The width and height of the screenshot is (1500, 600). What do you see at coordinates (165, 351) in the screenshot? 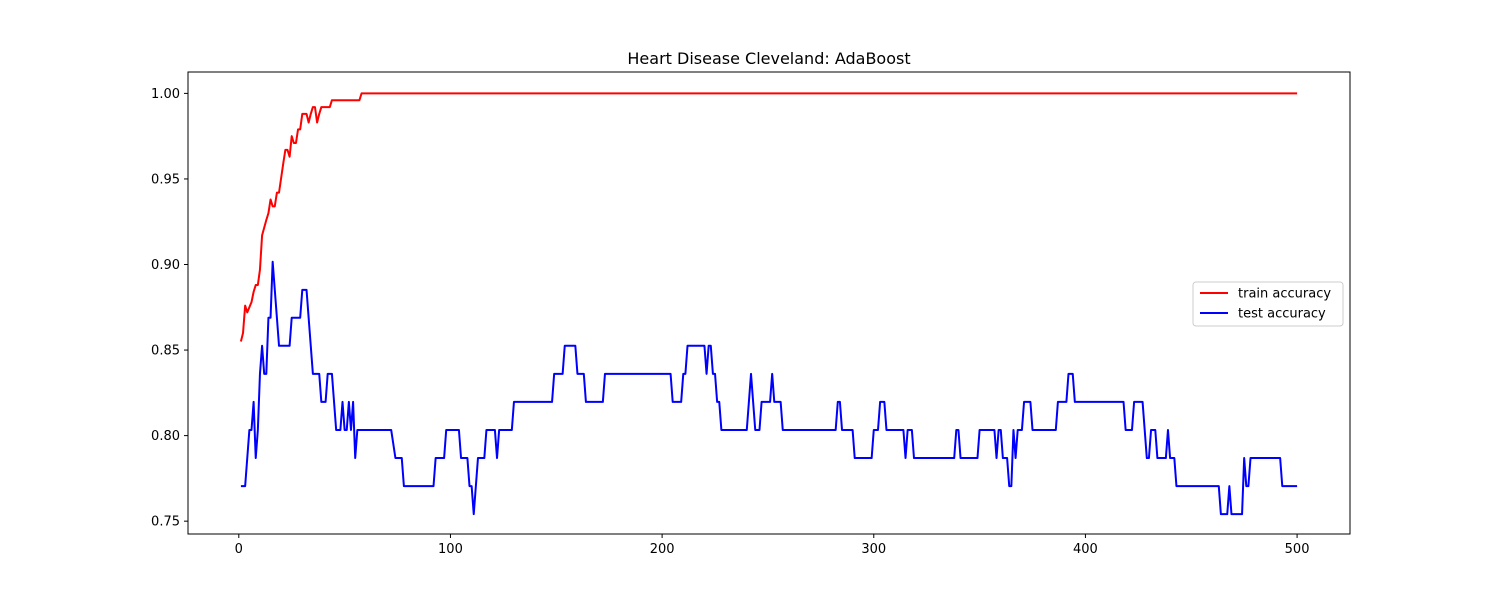
I see `y-tick-label: 0.85` at bounding box center [165, 351].